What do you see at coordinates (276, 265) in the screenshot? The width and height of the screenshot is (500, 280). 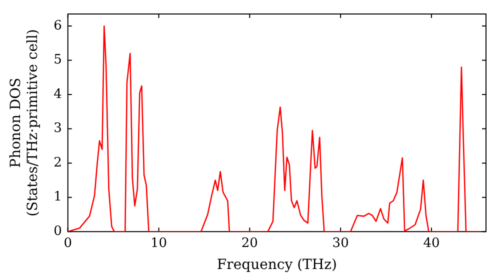 I see `x-axis-title: Frequency (THz)` at bounding box center [276, 265].